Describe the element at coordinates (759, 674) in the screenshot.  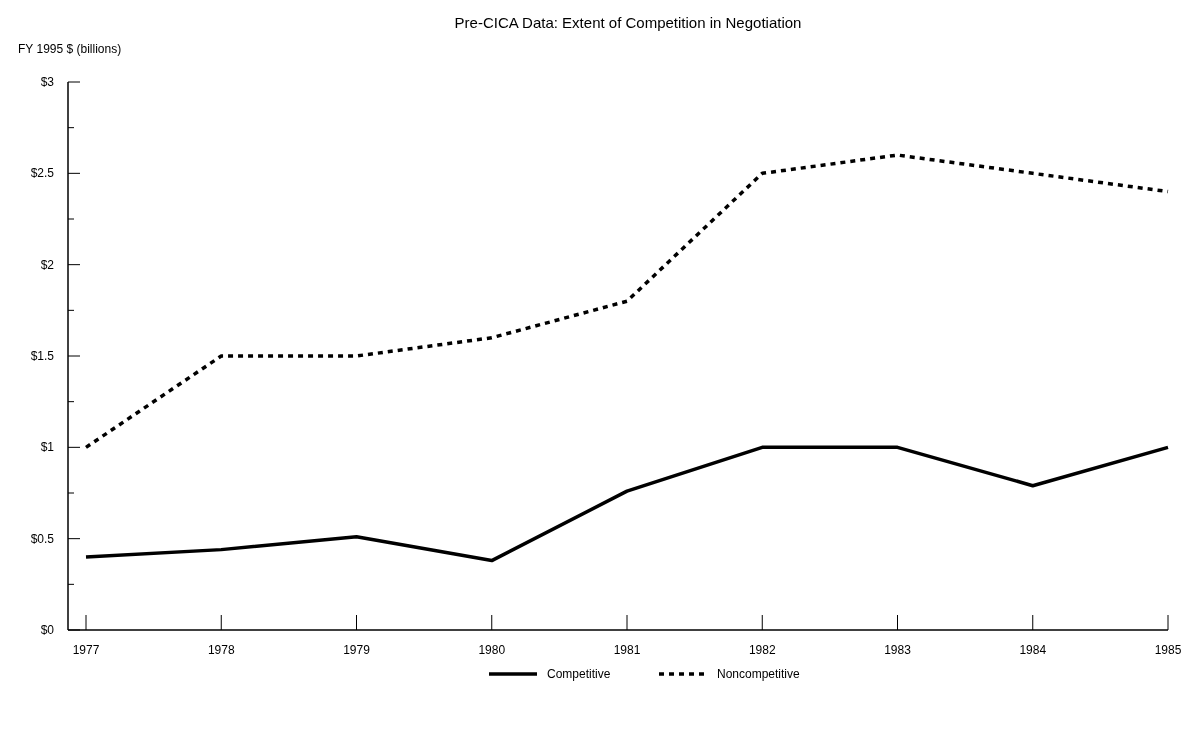
I see `legend-label: Noncompetitive` at that location.